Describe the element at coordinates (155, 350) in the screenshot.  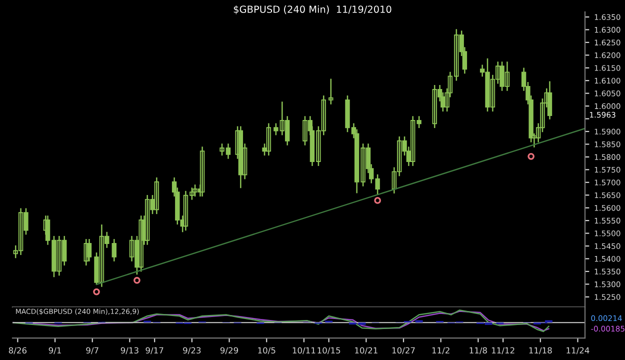
I see `x-tick-label: 9/17` at that location.